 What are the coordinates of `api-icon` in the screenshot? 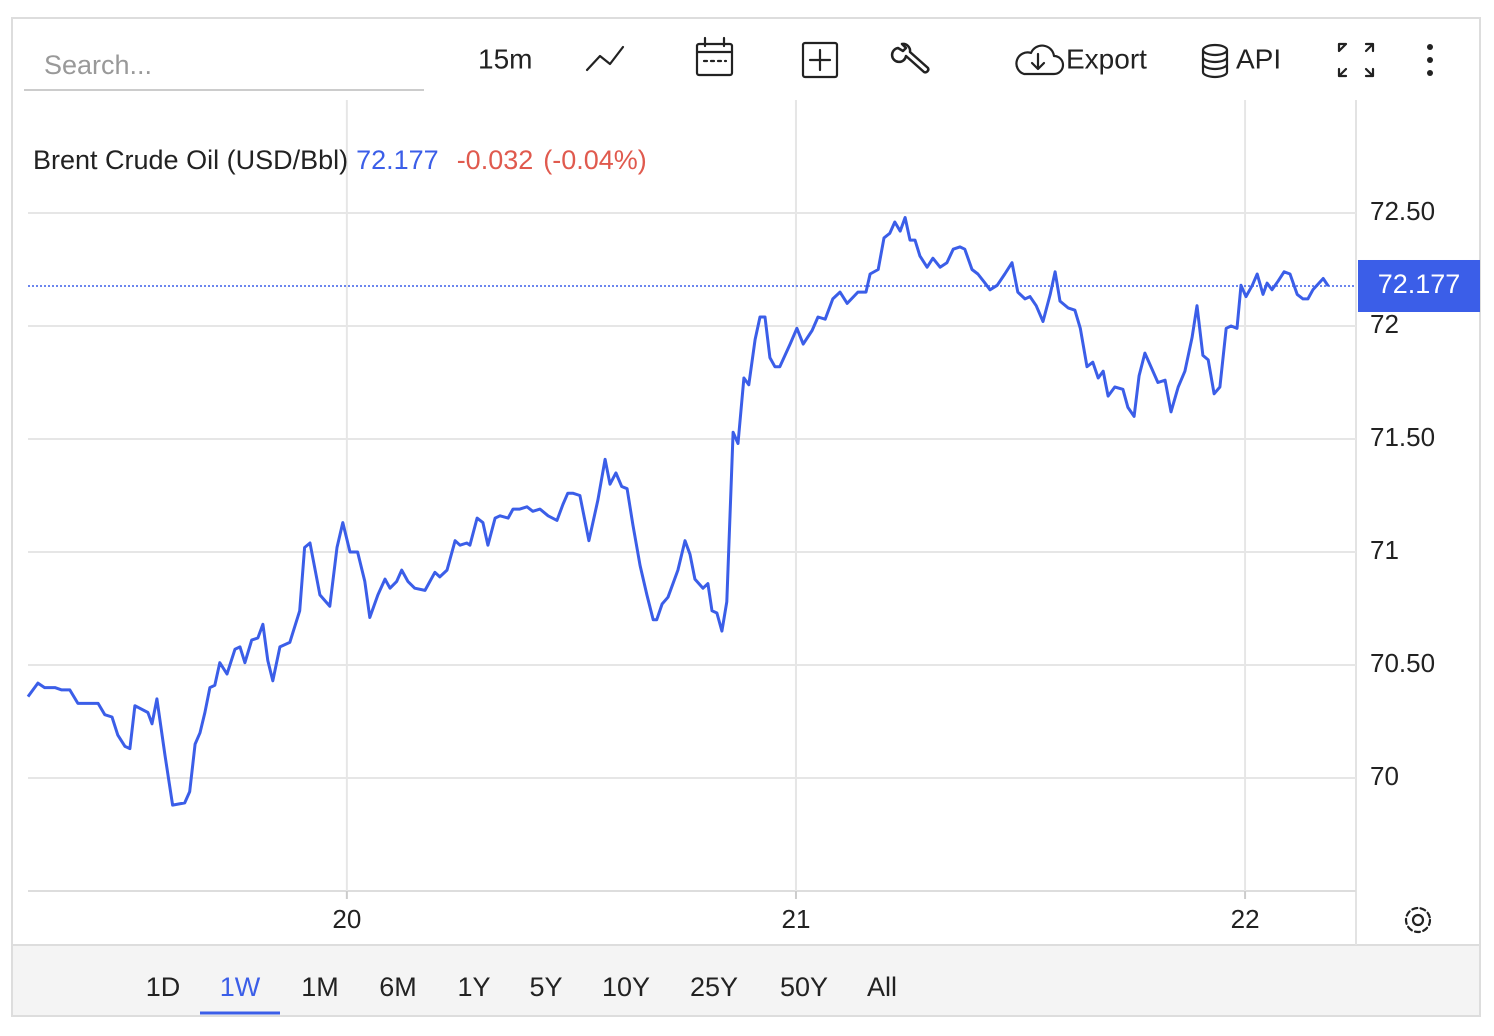 It's located at (1215, 61).